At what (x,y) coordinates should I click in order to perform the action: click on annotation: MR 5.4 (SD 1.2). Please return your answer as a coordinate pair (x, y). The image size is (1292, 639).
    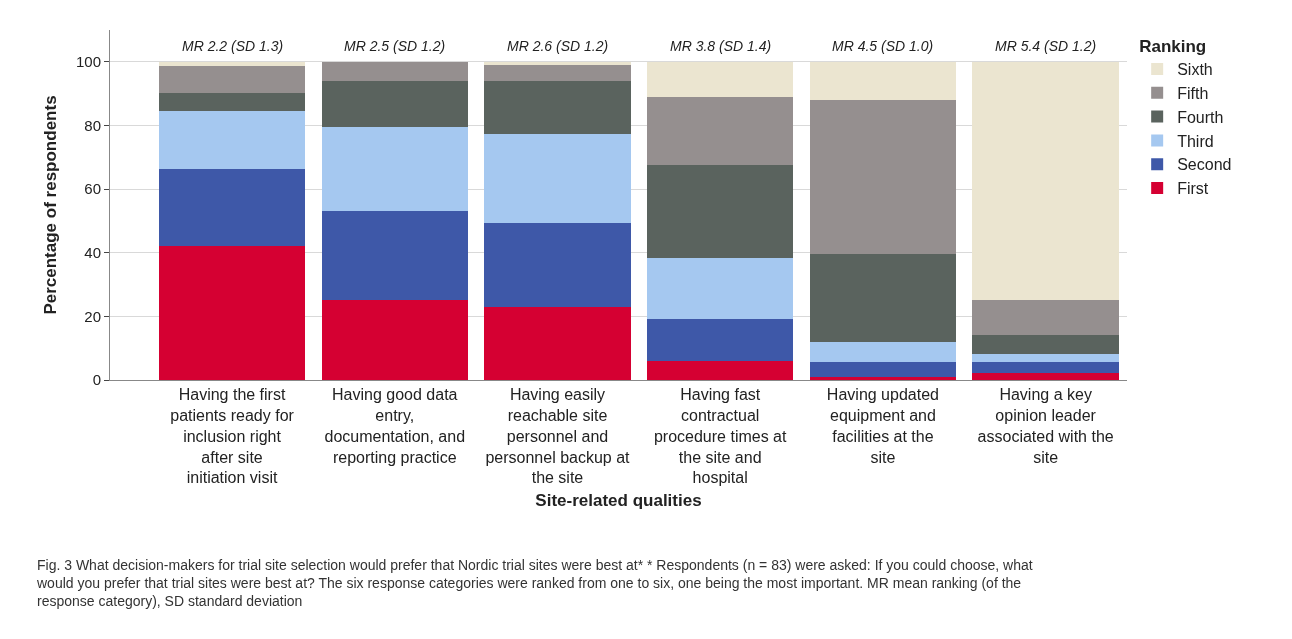
    Looking at the image, I should click on (1046, 46).